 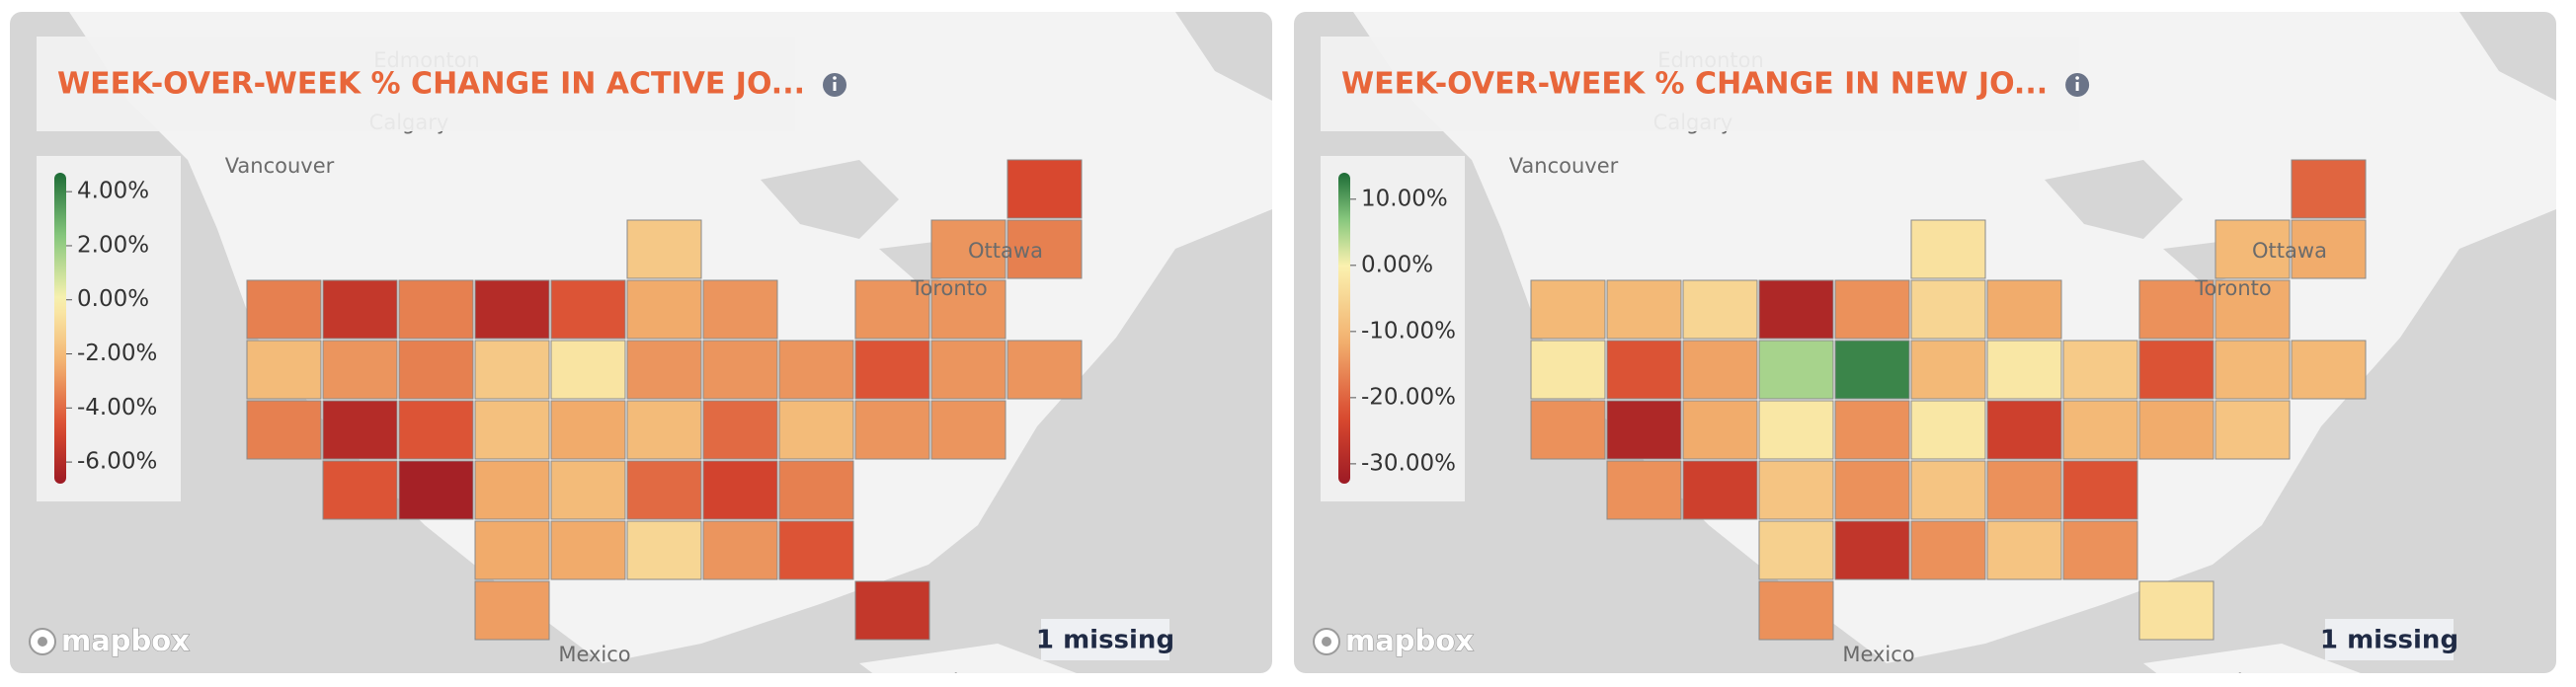 What do you see at coordinates (1409, 640) in the screenshot?
I see `attribution: mapbox` at bounding box center [1409, 640].